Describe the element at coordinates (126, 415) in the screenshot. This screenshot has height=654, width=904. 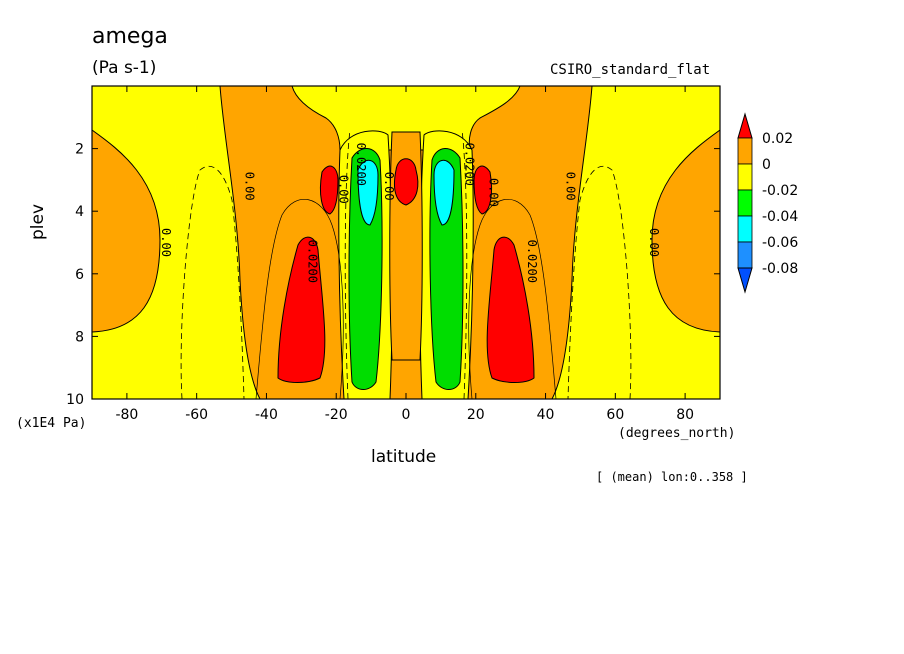
I see `x-tick-label: -80` at that location.